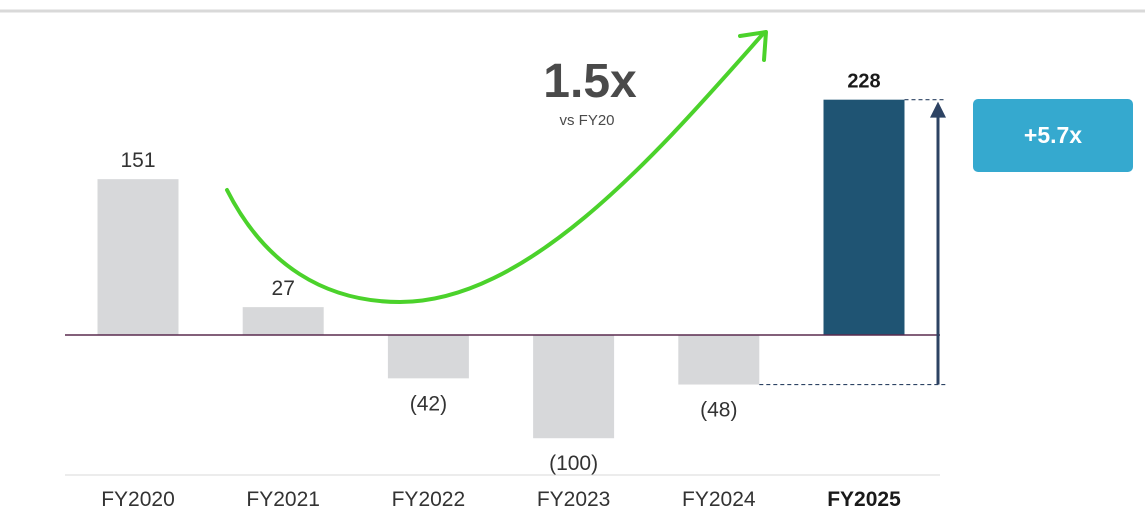 Image resolution: width=1145 pixels, height=525 pixels. What do you see at coordinates (938, 109) in the screenshot?
I see `range-arrow-head` at bounding box center [938, 109].